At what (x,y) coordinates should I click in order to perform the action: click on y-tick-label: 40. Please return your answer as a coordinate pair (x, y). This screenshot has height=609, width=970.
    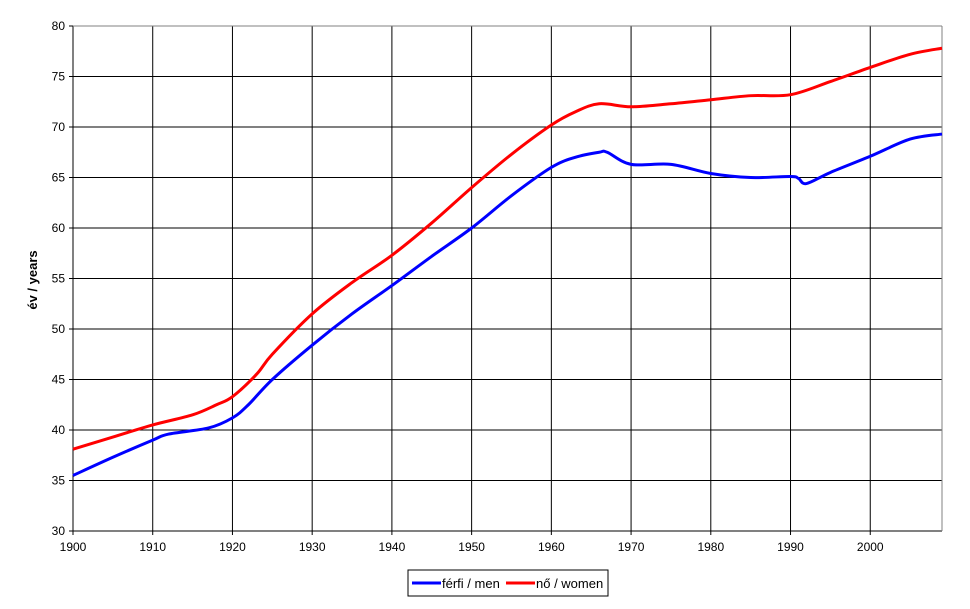
    Looking at the image, I should click on (59, 430).